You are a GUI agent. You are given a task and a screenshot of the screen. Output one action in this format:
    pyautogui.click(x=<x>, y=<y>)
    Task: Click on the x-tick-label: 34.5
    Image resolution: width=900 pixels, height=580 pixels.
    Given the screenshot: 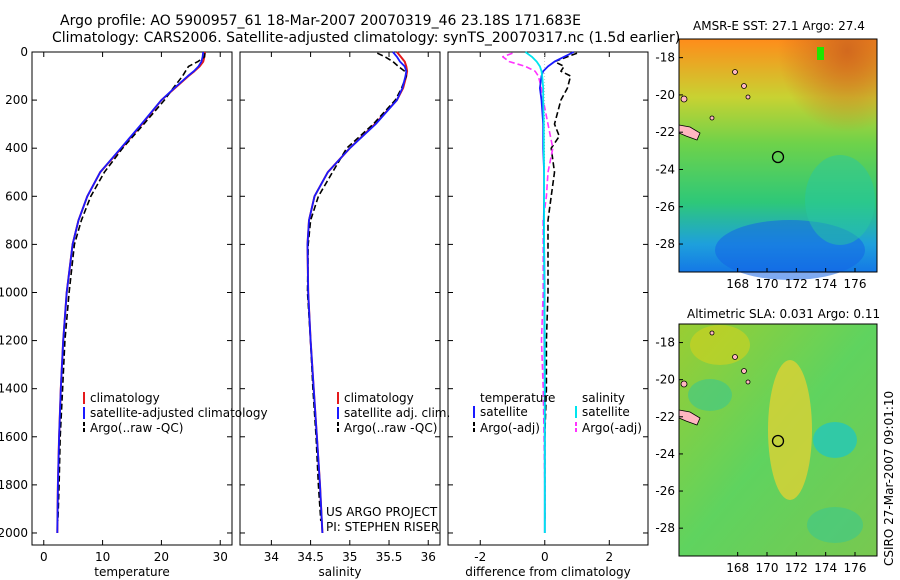 What is the action you would take?
    pyautogui.click(x=310, y=557)
    